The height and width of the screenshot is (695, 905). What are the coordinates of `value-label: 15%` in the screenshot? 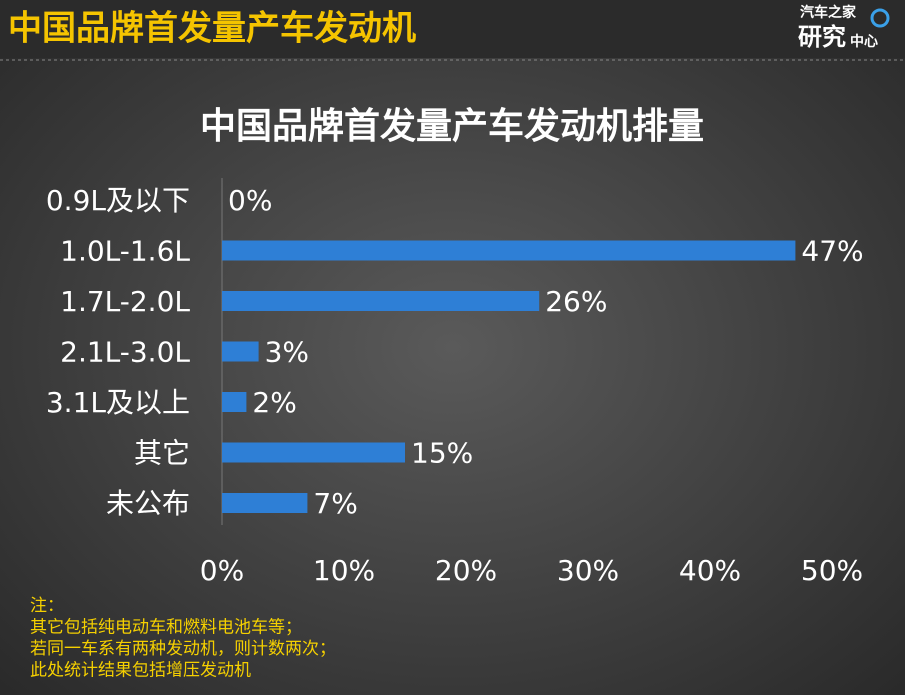 It's located at (442, 453).